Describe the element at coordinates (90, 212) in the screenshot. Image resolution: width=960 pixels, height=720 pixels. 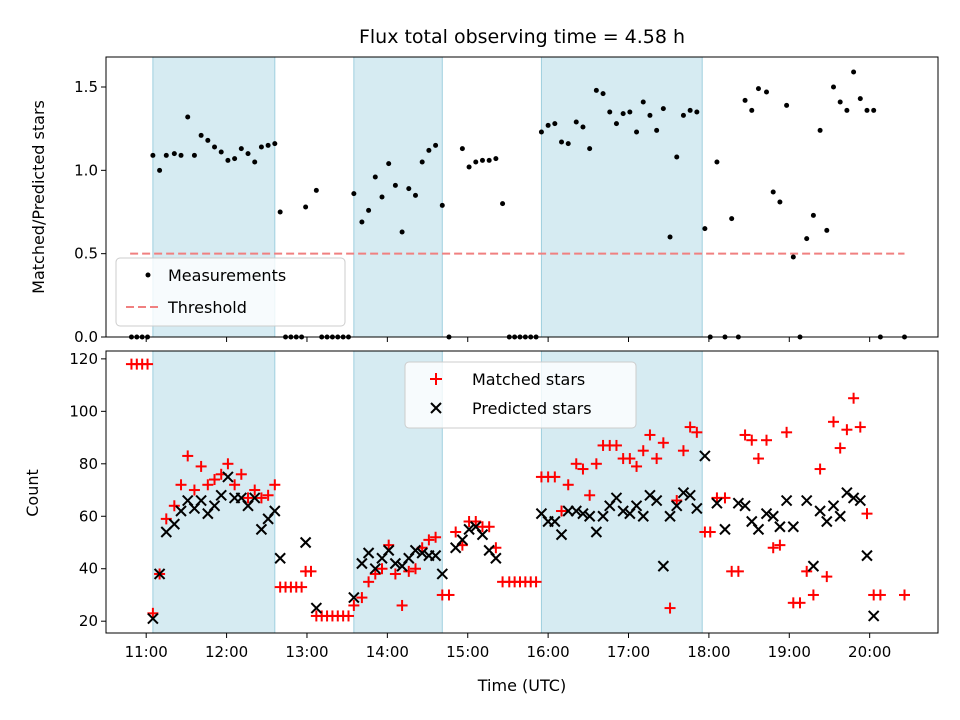
I see `top-y-ticks: 0.0 0.5 1.0 1.5` at that location.